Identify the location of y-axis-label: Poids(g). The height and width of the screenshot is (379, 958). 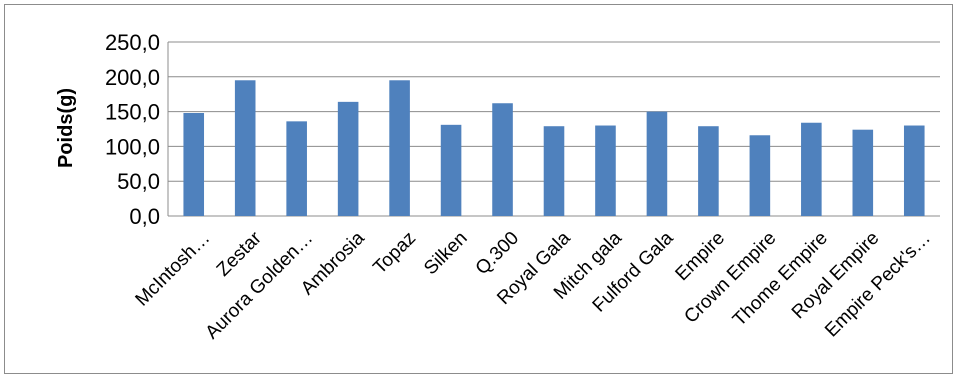
(66, 128).